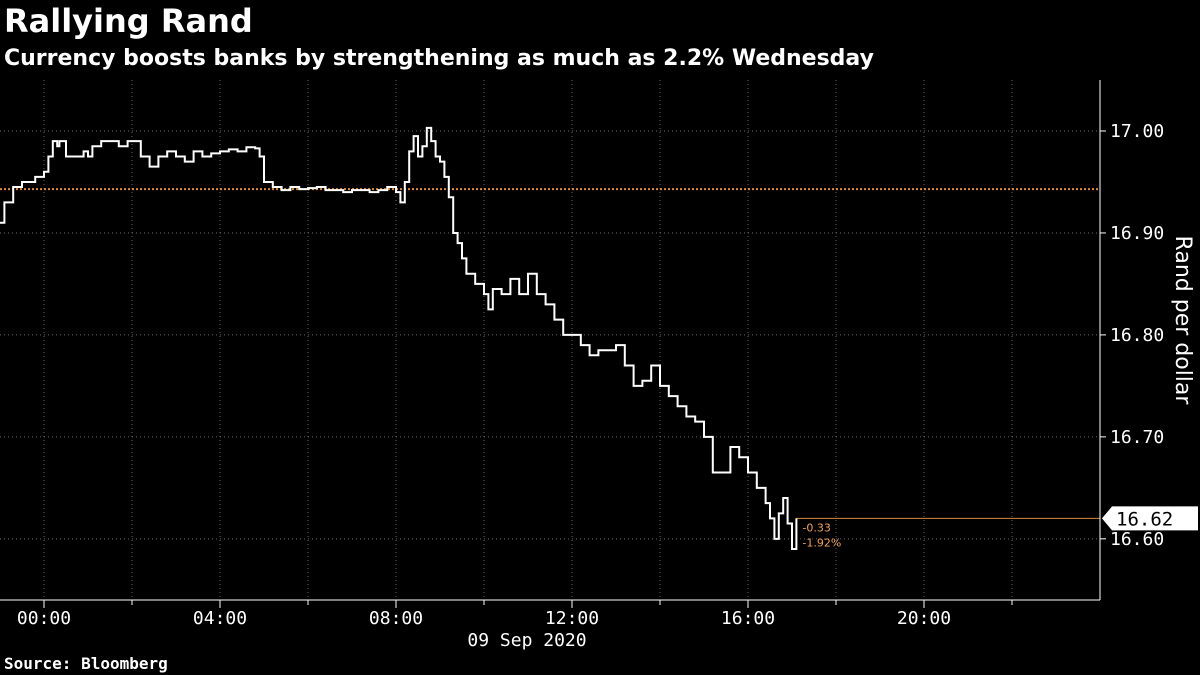 The image size is (1200, 675). I want to click on chart-title: Rallying Rand, so click(128, 21).